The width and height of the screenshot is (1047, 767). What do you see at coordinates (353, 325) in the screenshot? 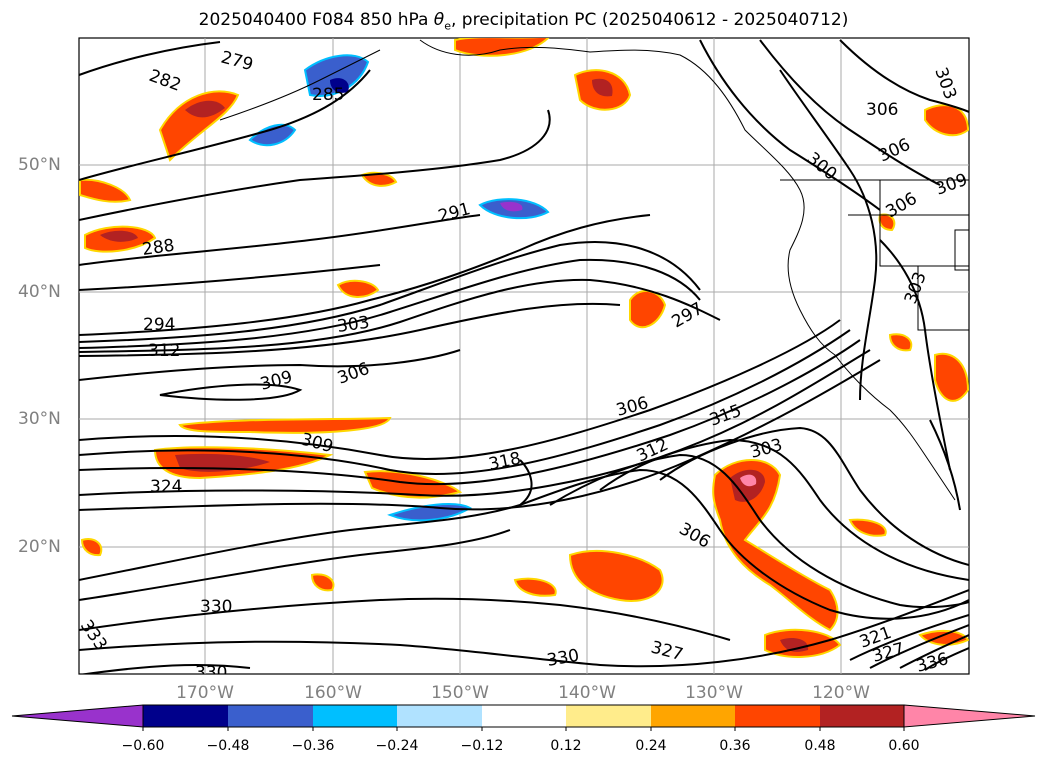
I see `contour-label: 303` at bounding box center [353, 325].